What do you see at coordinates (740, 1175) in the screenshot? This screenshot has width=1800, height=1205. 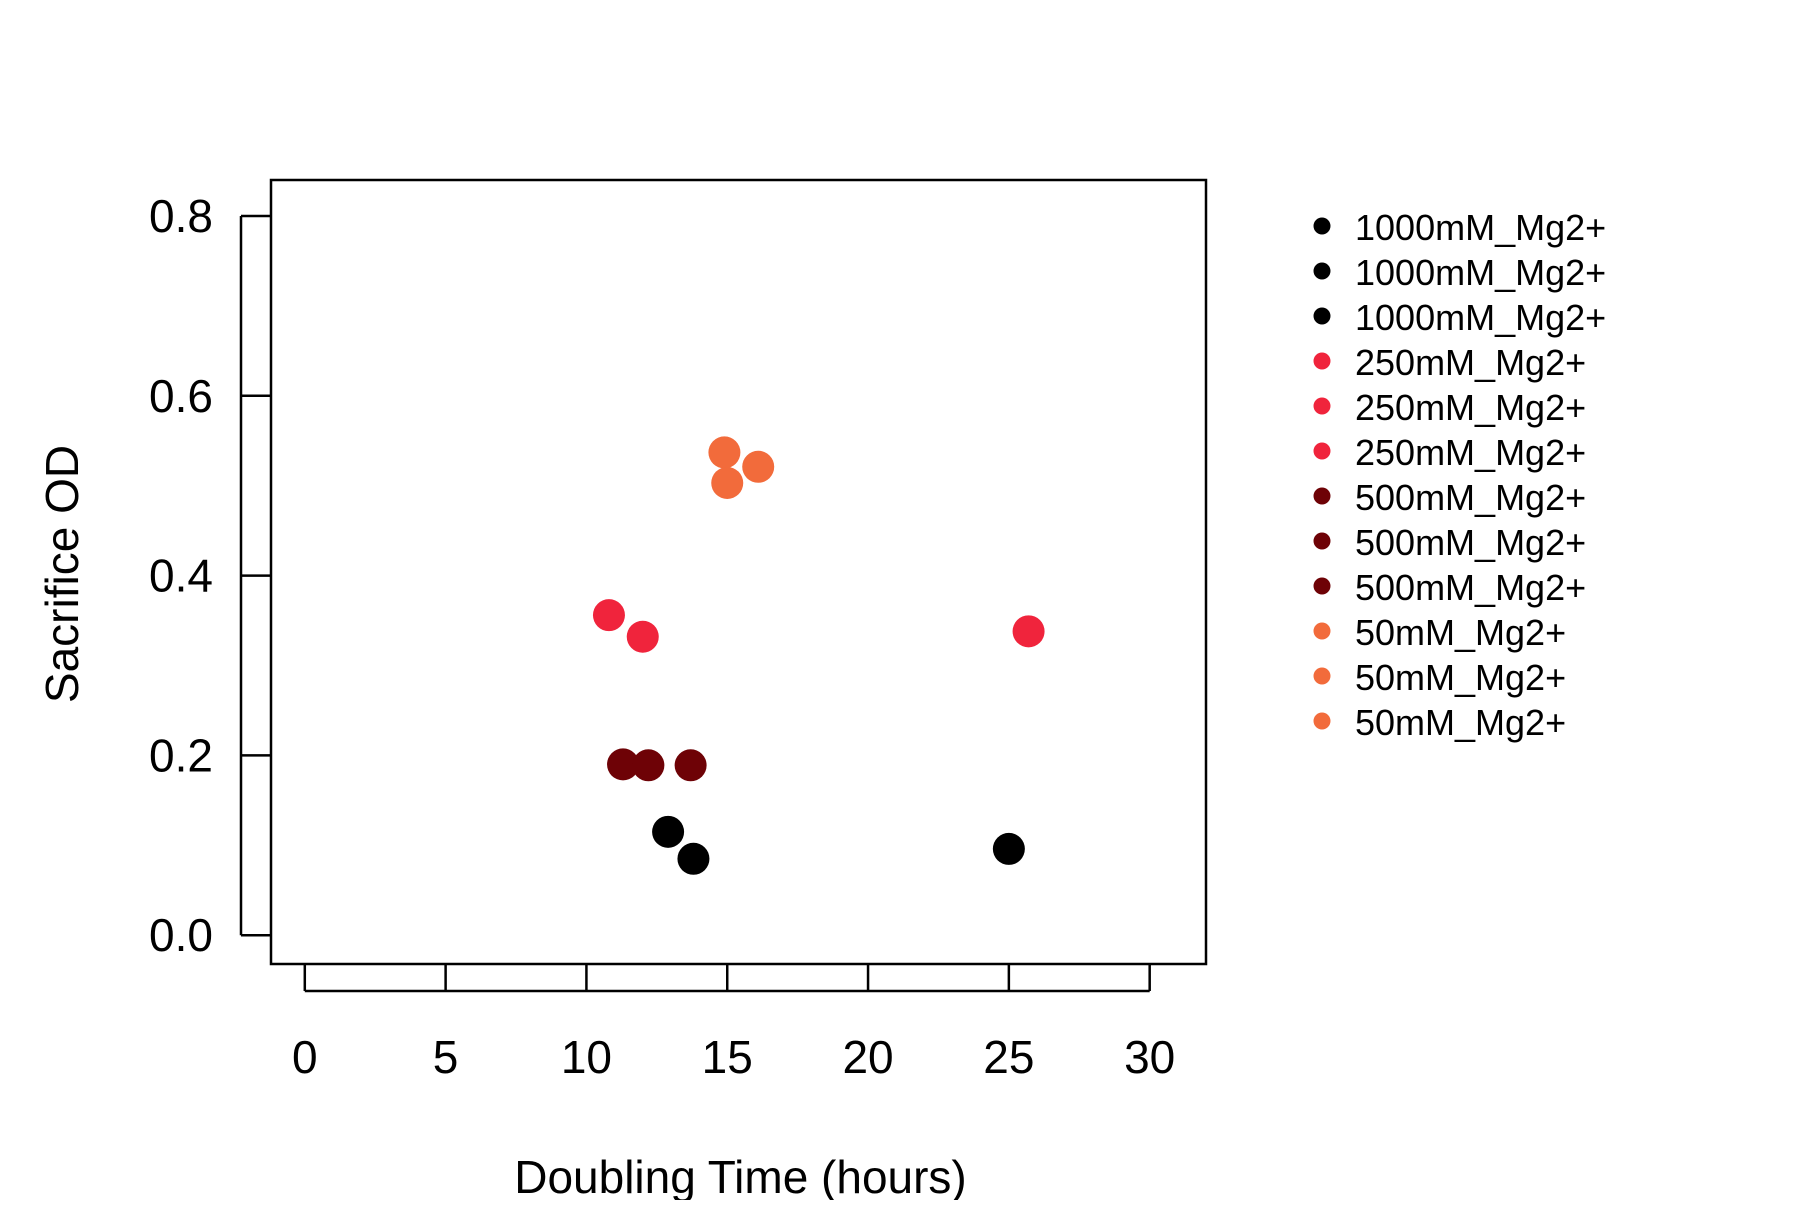 I see `x-axis-title: Doubling Time (hours)` at bounding box center [740, 1175].